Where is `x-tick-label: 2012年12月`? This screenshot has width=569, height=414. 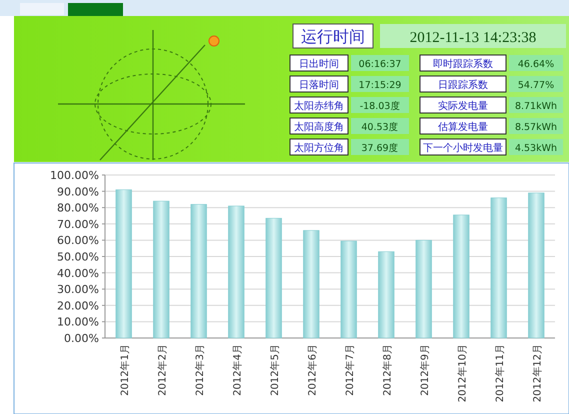
x-tick-label: 2012年12月 is located at coordinates (537, 373).